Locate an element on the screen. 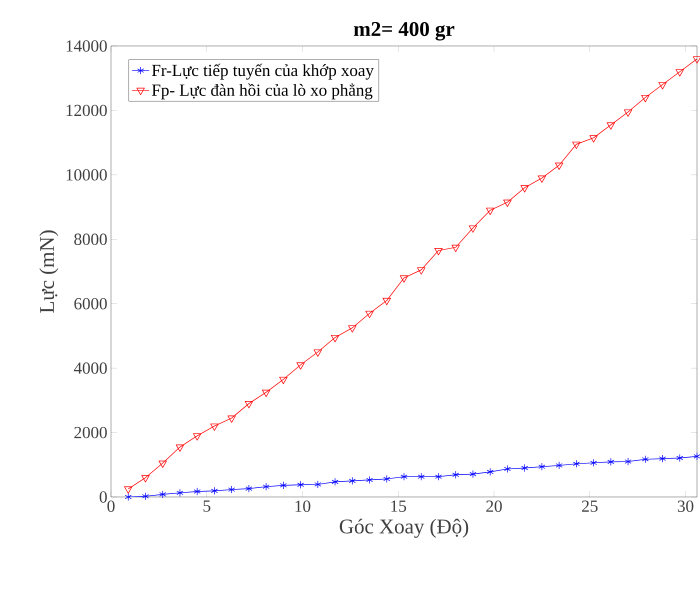 This screenshot has width=700, height=602. y-tick-label: 4000 is located at coordinates (90, 368).